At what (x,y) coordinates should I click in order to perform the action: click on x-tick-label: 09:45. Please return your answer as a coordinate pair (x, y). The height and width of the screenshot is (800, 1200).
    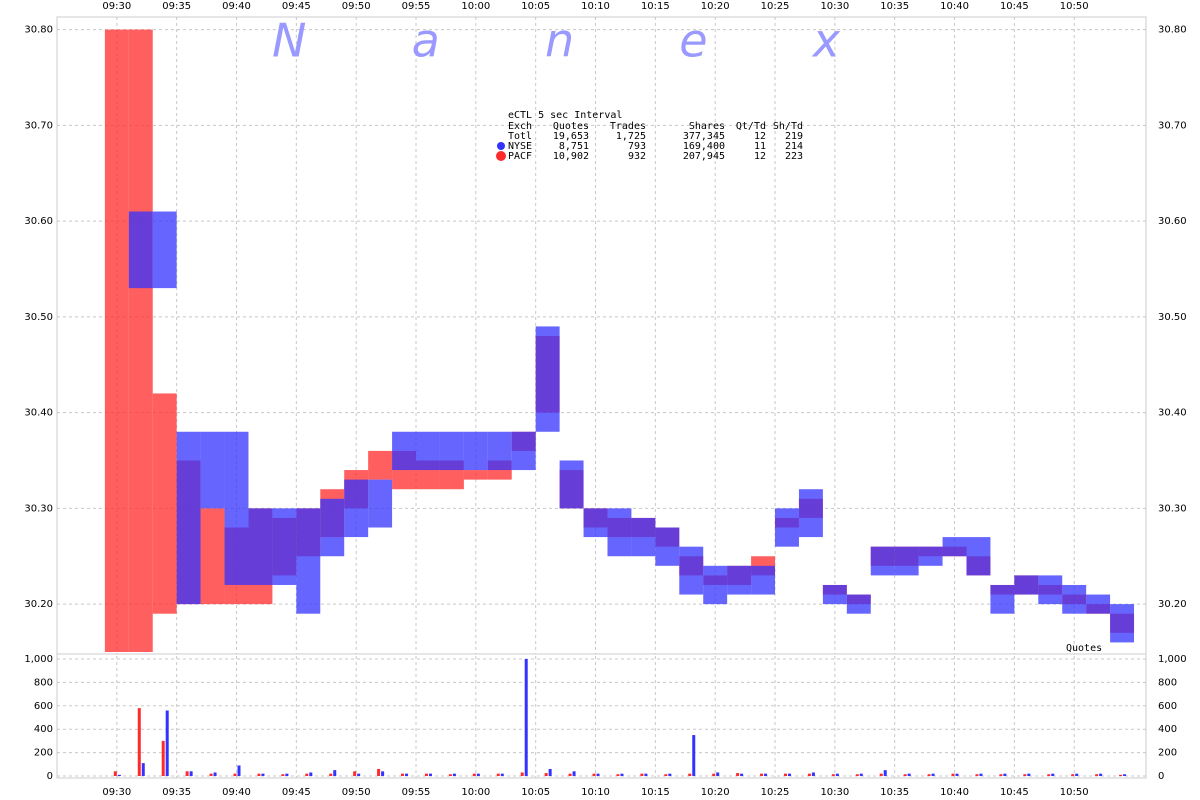
    Looking at the image, I should click on (296, 6).